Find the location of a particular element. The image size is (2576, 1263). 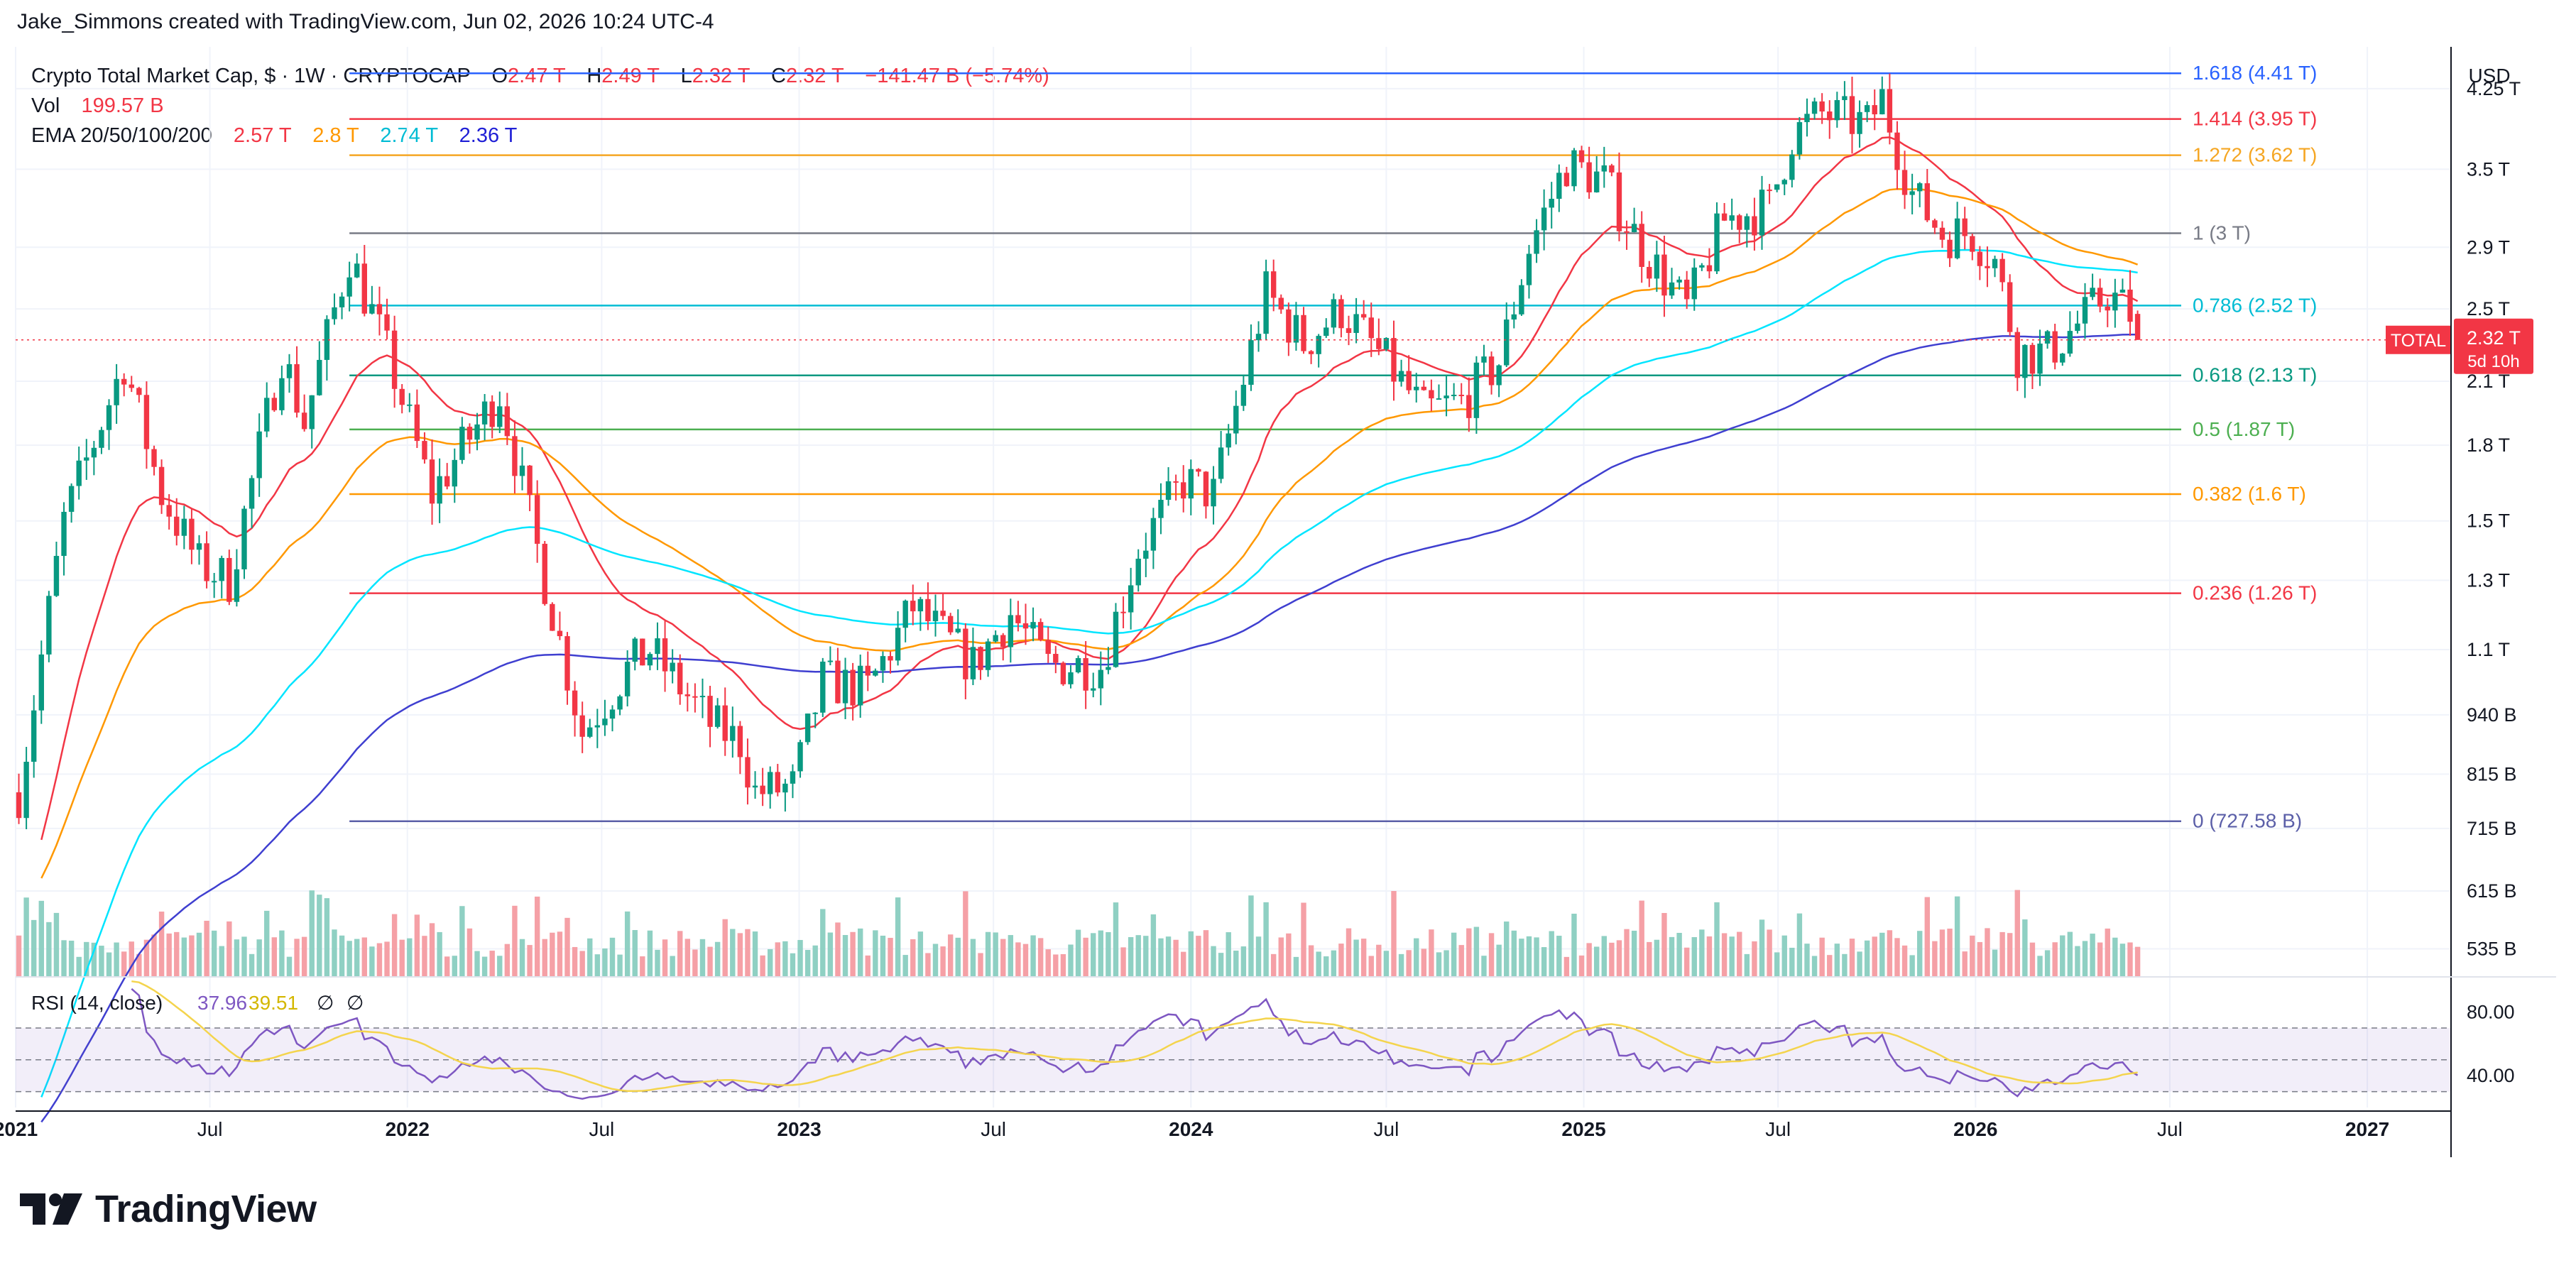

volume-label: Vol is located at coordinates (45, 105).